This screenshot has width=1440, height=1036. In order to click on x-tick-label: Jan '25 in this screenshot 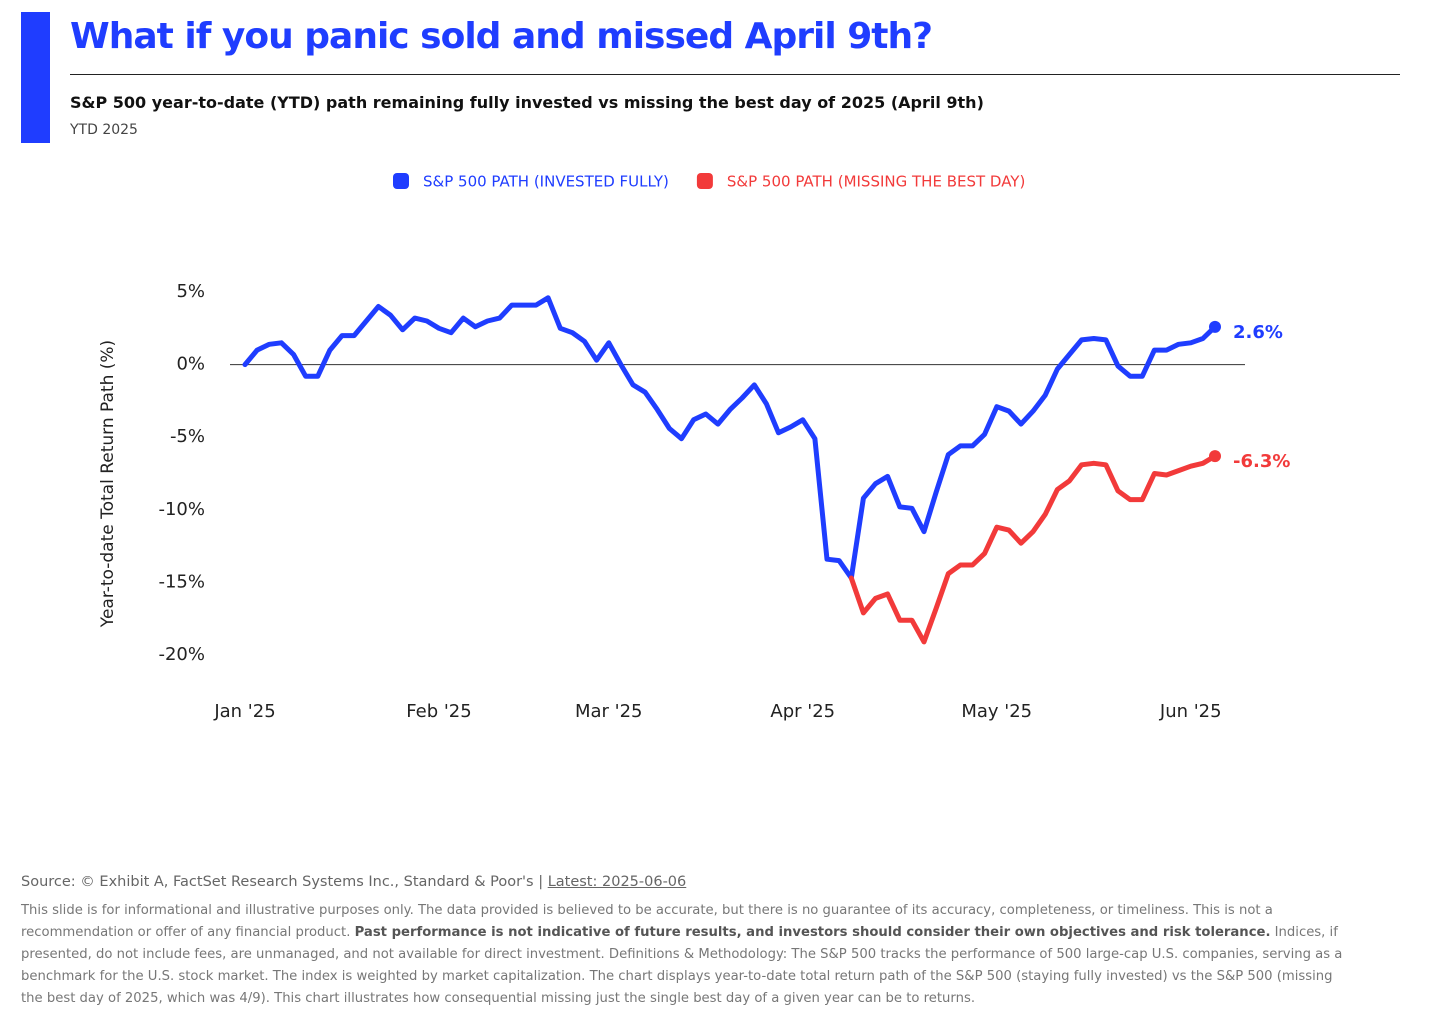, I will do `click(244, 711)`.